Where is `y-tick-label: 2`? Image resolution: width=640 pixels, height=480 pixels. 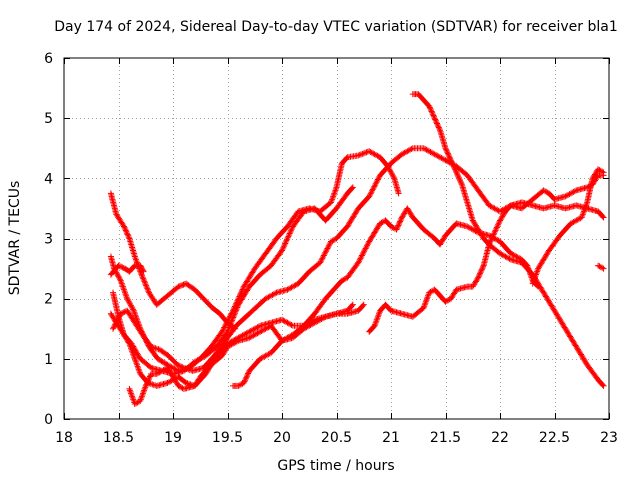 y-tick-label: 2 is located at coordinates (48, 300).